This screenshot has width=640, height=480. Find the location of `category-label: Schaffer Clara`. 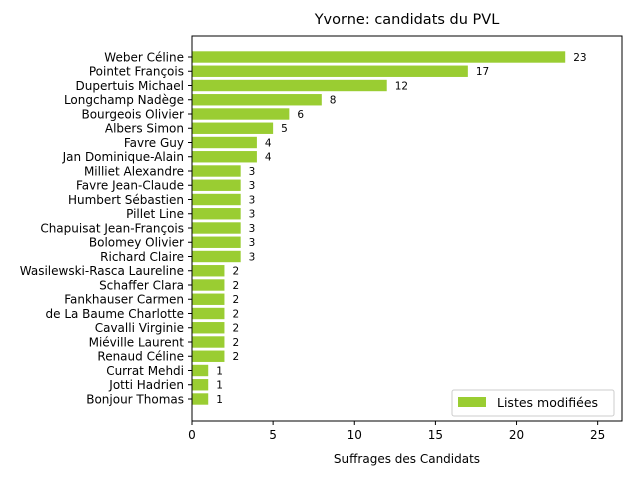

category-label: Schaffer Clara is located at coordinates (141, 285).